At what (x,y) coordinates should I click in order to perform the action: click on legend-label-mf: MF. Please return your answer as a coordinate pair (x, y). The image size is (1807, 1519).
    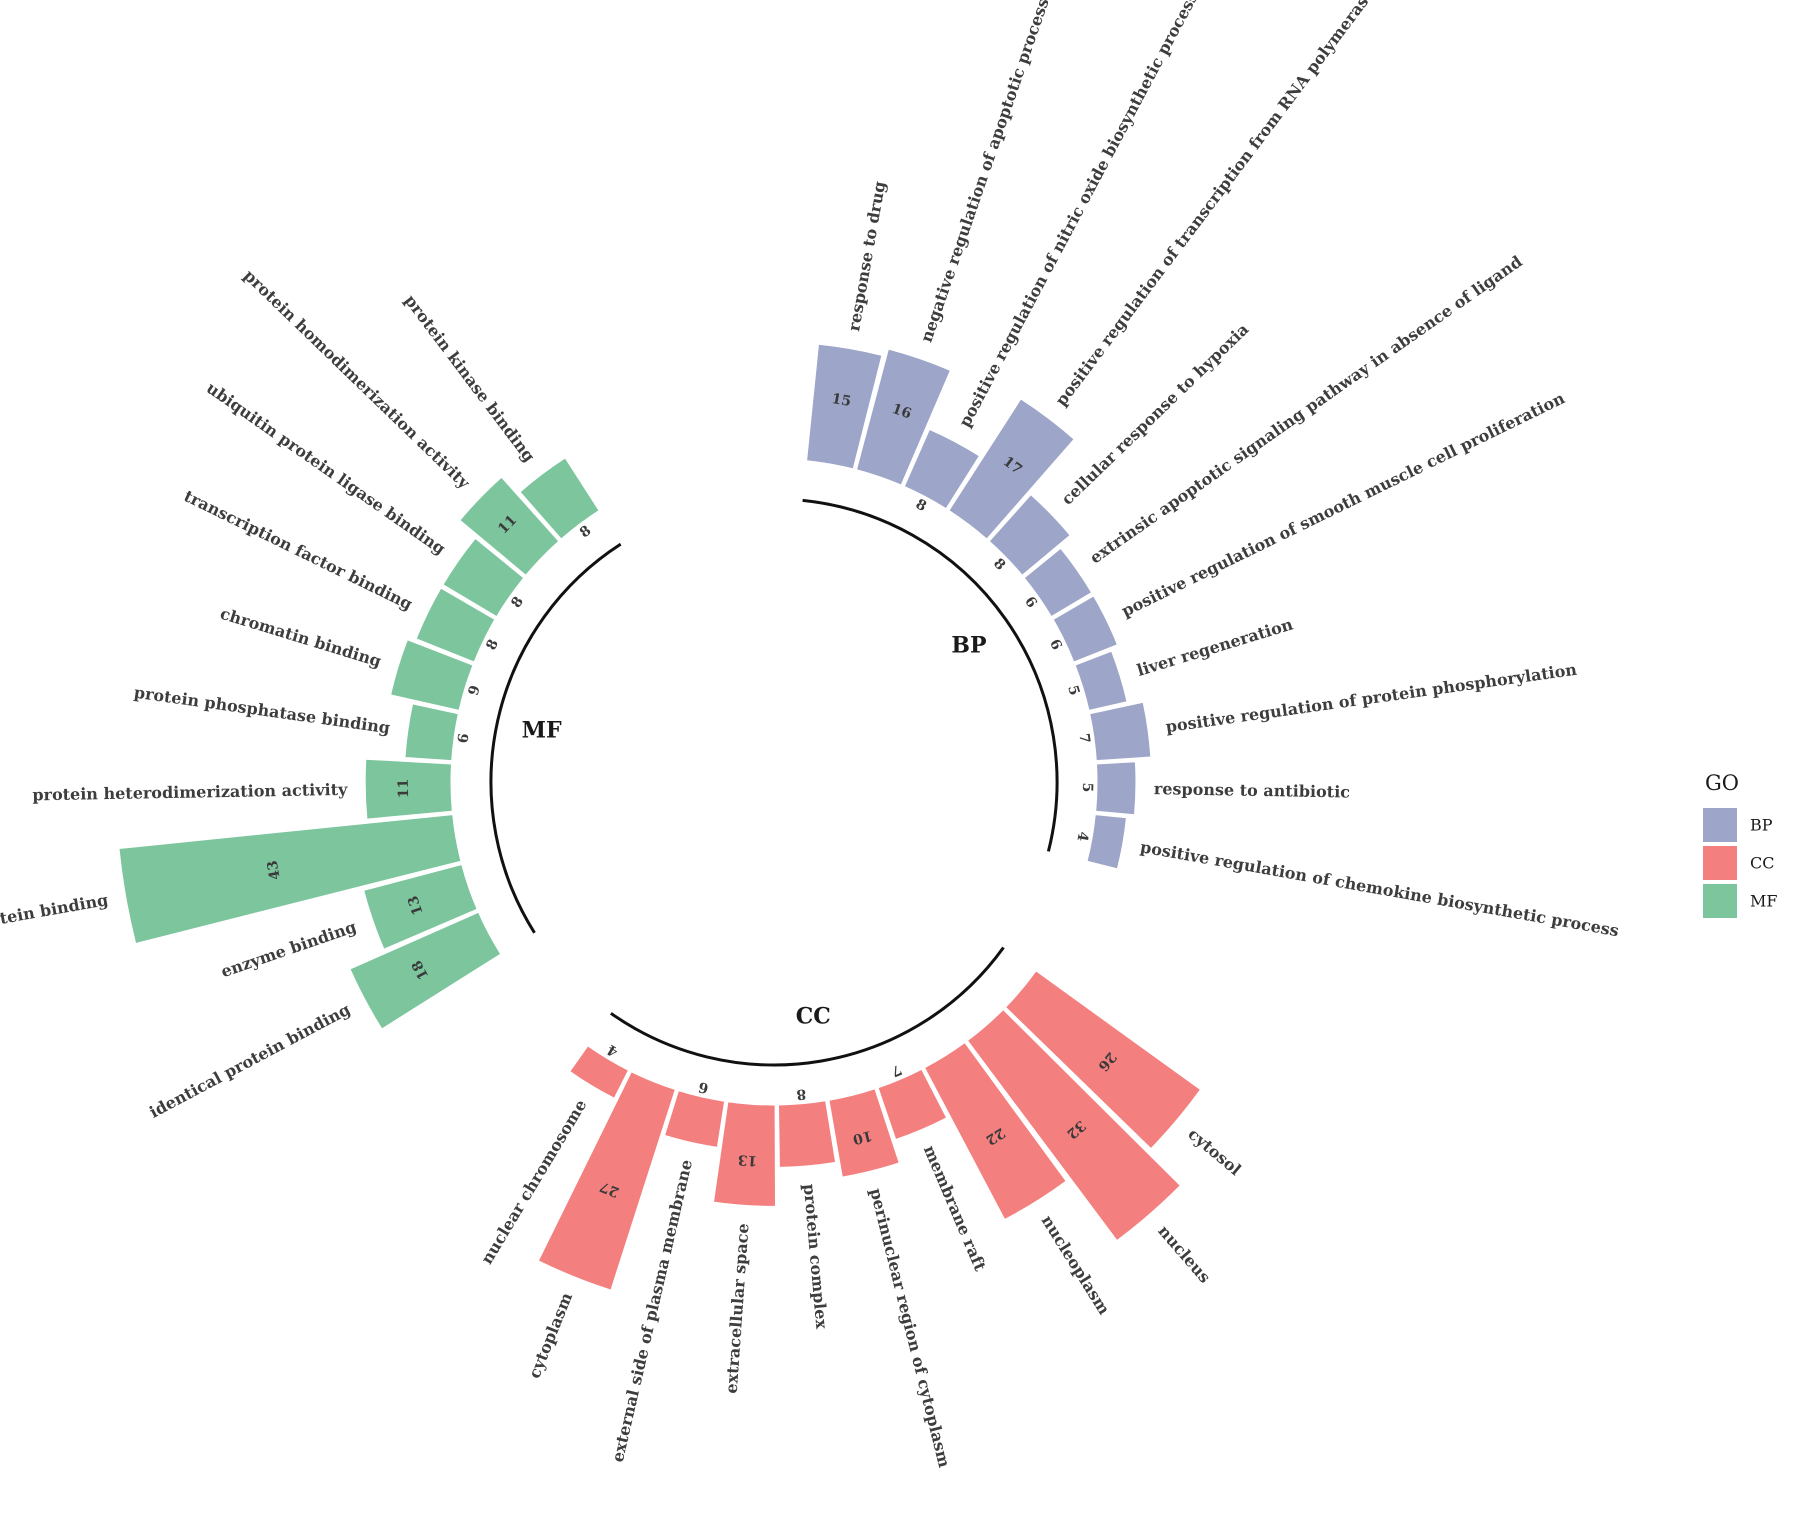
    Looking at the image, I should click on (1763, 901).